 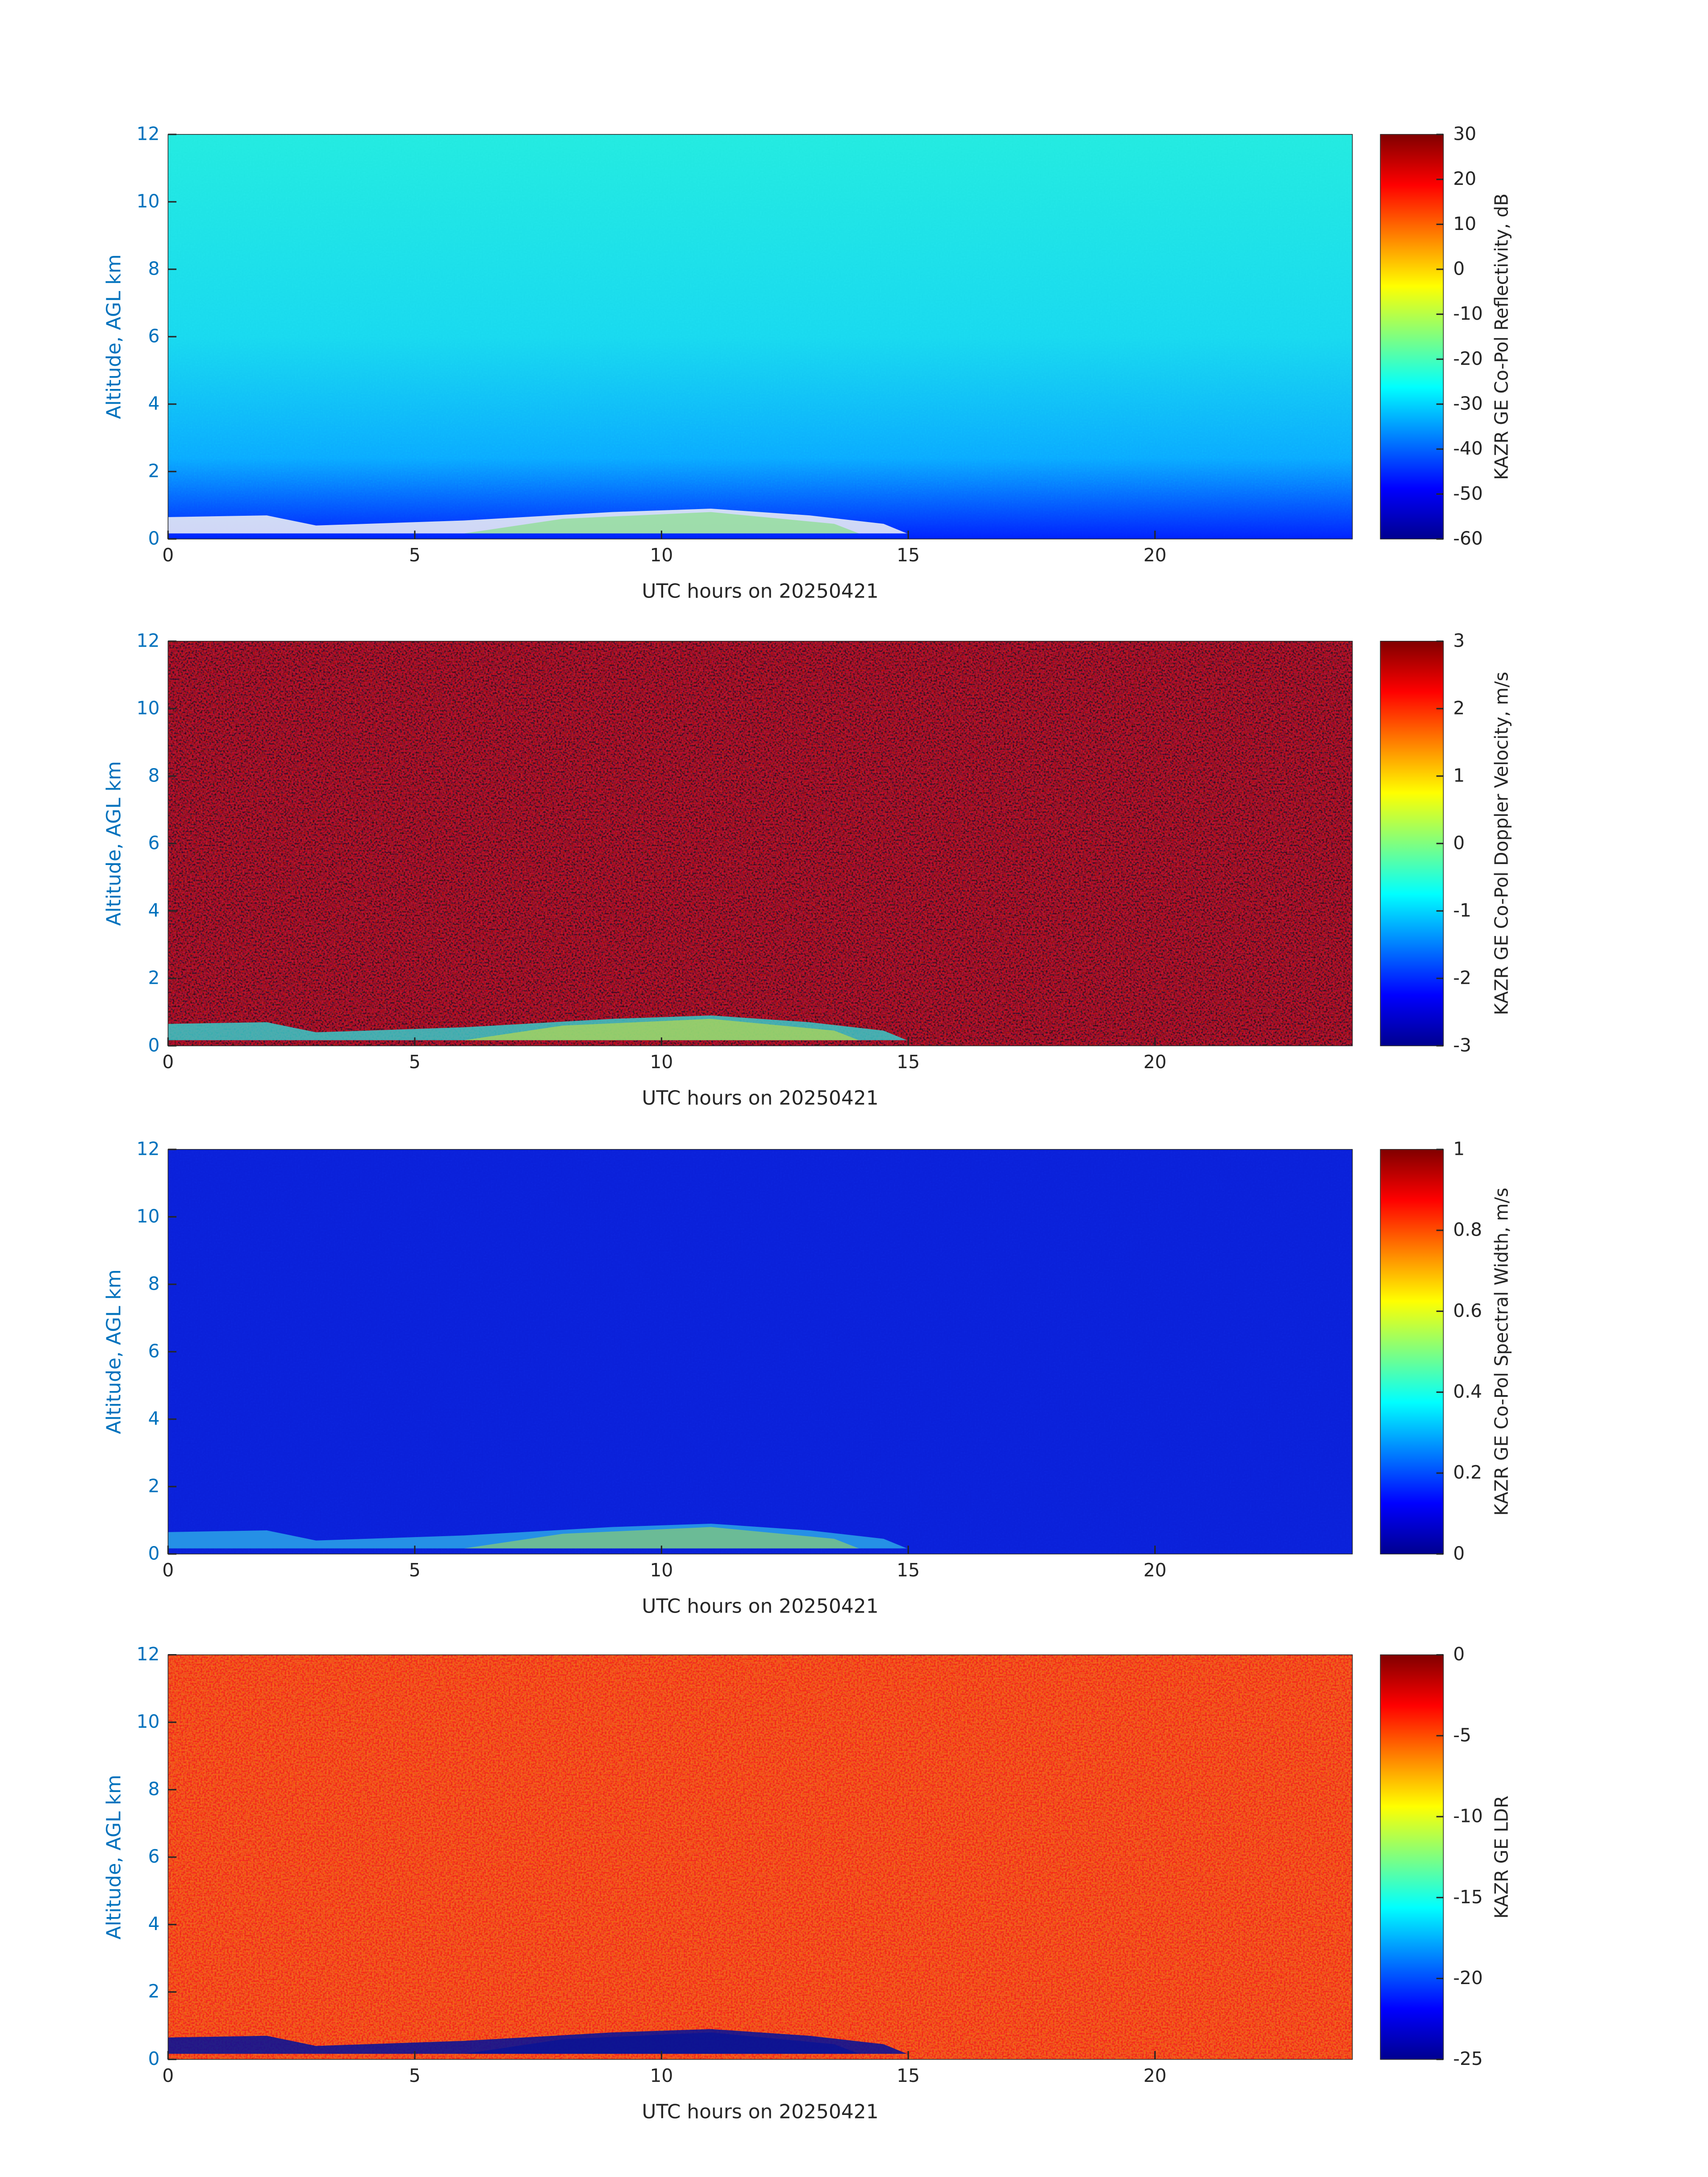 What do you see at coordinates (1468, 493) in the screenshot?
I see `colorbar-tick-label: -50` at bounding box center [1468, 493].